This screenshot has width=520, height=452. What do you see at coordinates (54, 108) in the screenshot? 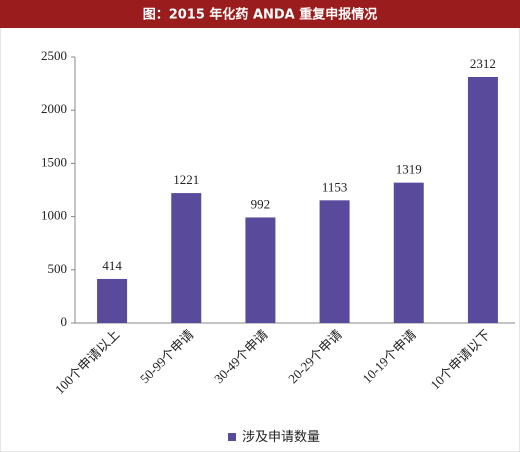
I see `y-tick-label: 2000` at bounding box center [54, 108].